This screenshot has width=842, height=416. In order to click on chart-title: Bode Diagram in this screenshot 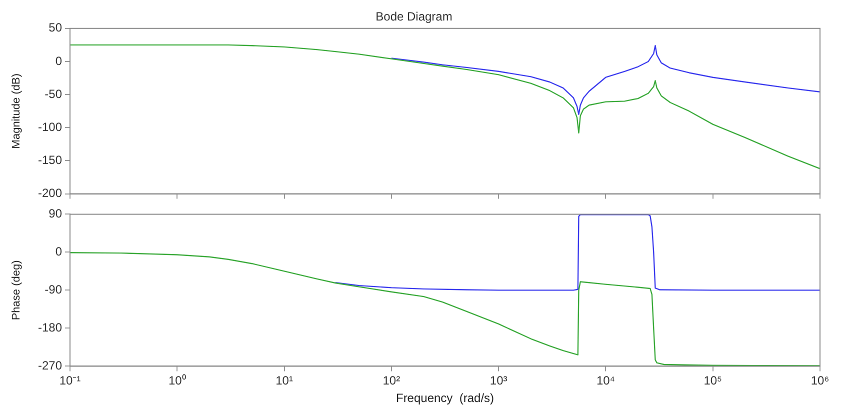, I will do `click(414, 17)`.